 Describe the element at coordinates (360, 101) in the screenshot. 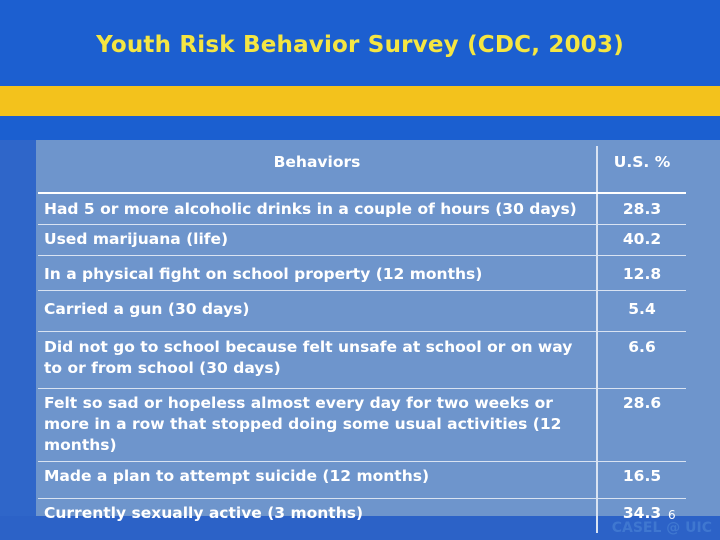

I see `gold-accent-bar` at that location.